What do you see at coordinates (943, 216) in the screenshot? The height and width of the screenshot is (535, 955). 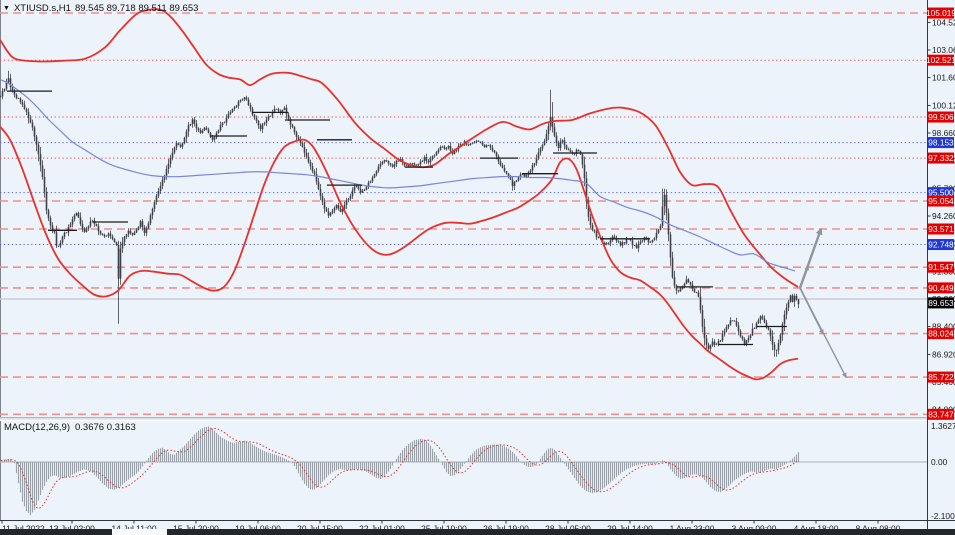 I see `price-tick-label: 94.260` at bounding box center [943, 216].